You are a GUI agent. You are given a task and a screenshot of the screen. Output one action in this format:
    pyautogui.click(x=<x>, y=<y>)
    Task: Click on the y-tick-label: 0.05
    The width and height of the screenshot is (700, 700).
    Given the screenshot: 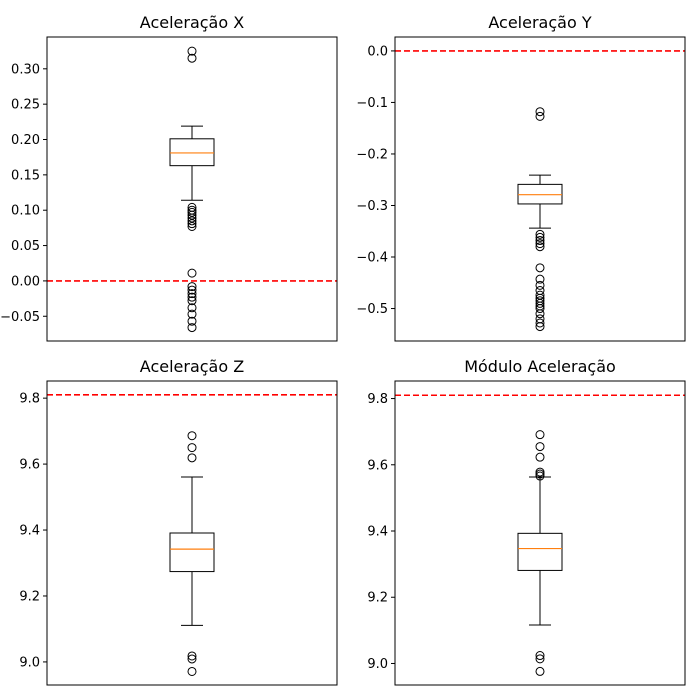 What is the action you would take?
    pyautogui.click(x=25, y=246)
    